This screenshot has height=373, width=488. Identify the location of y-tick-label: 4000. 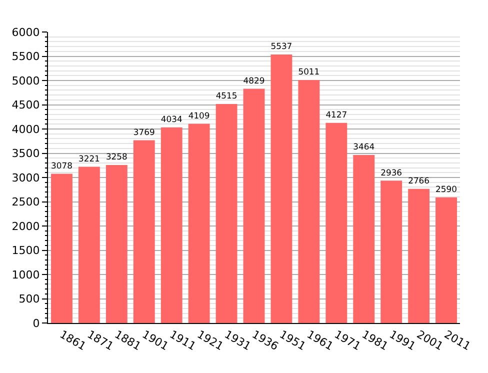
(26, 129).